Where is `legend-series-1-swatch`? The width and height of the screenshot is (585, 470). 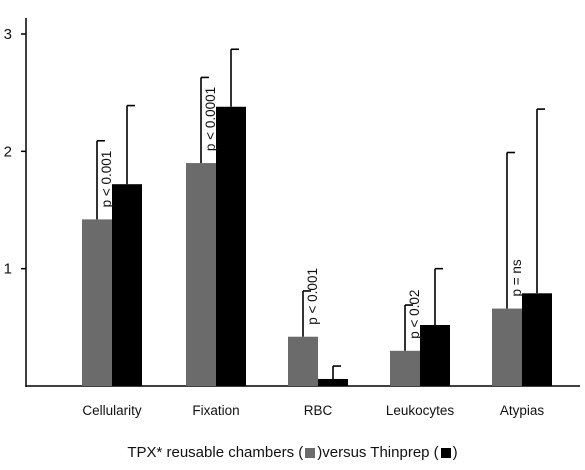 legend-series-1-swatch is located at coordinates (310, 453).